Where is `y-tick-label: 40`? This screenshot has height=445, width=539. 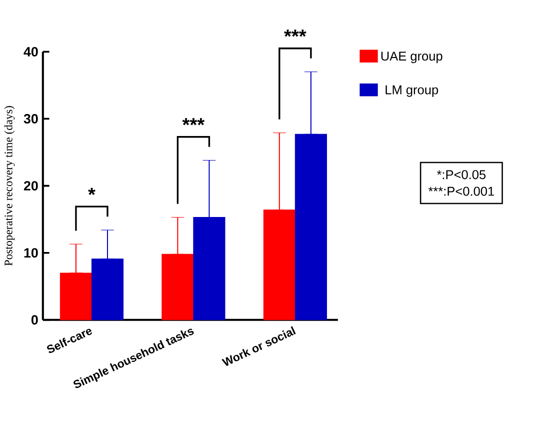 y-tick-label: 40 is located at coordinates (31, 51).